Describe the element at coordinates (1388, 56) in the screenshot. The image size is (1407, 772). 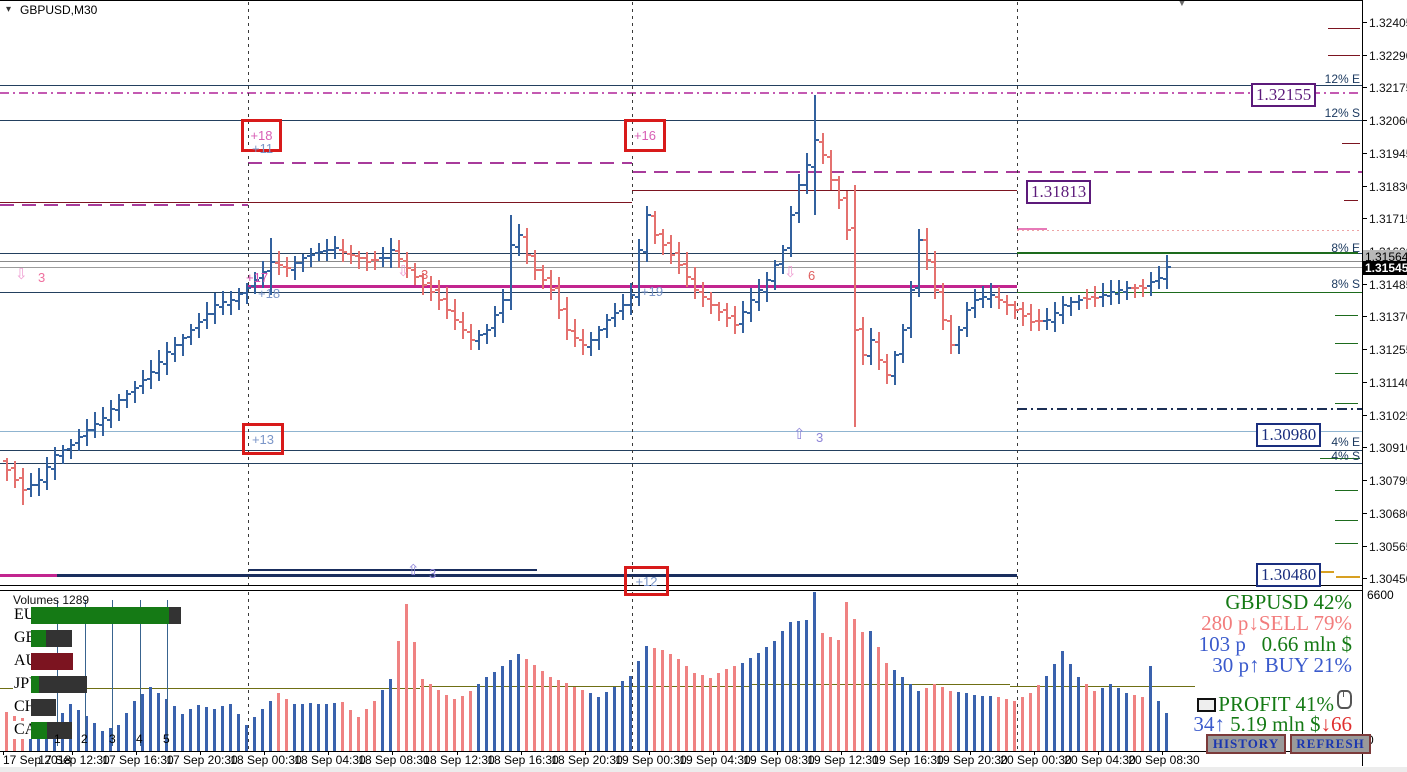
I see `price-axis-label: 1.32290` at that location.